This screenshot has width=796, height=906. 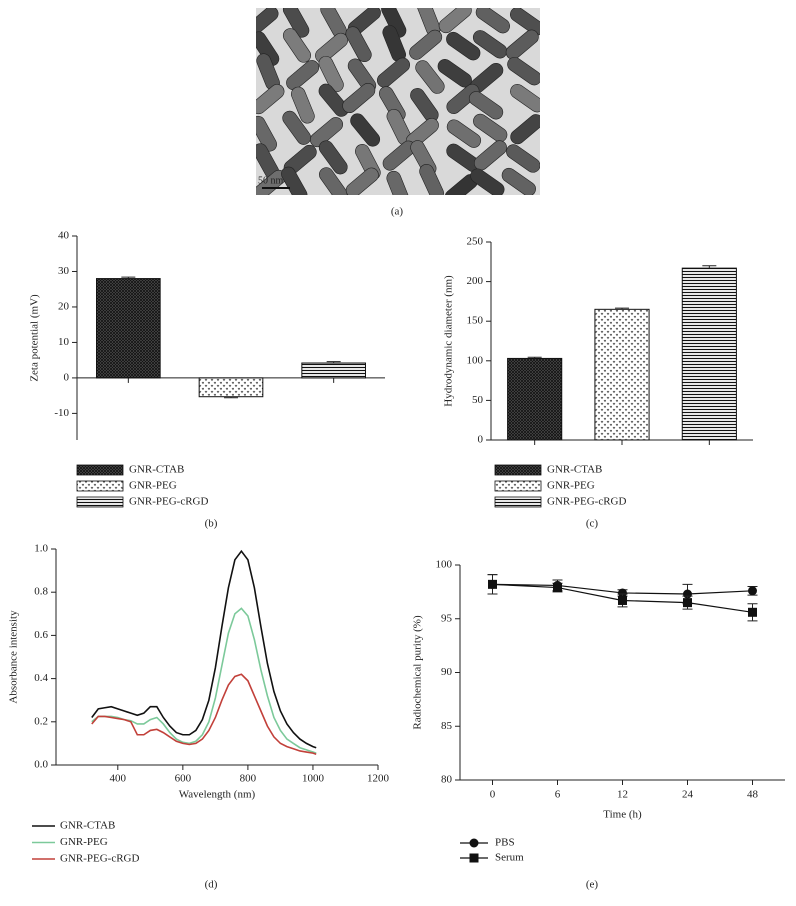 What do you see at coordinates (64, 271) in the screenshot?
I see `y-tick-label: 30` at bounding box center [64, 271].